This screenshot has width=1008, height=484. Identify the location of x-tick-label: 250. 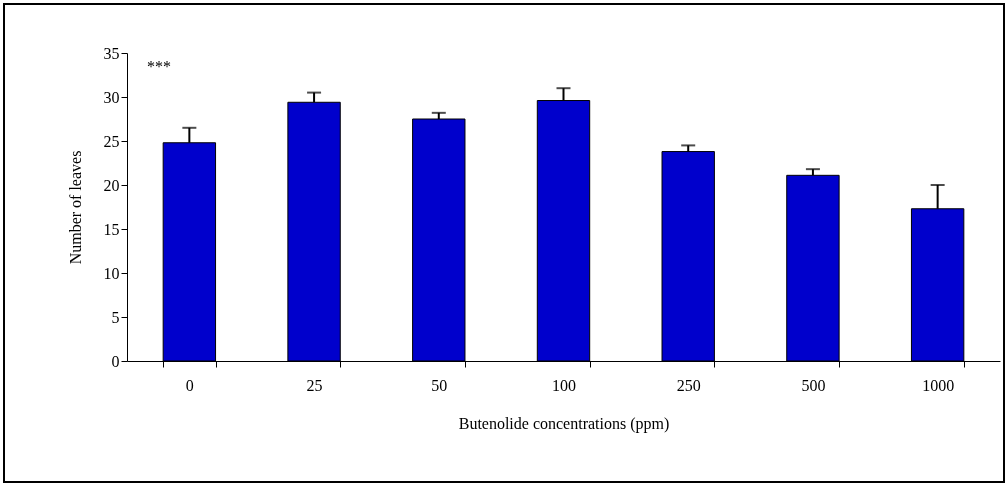
(688, 385).